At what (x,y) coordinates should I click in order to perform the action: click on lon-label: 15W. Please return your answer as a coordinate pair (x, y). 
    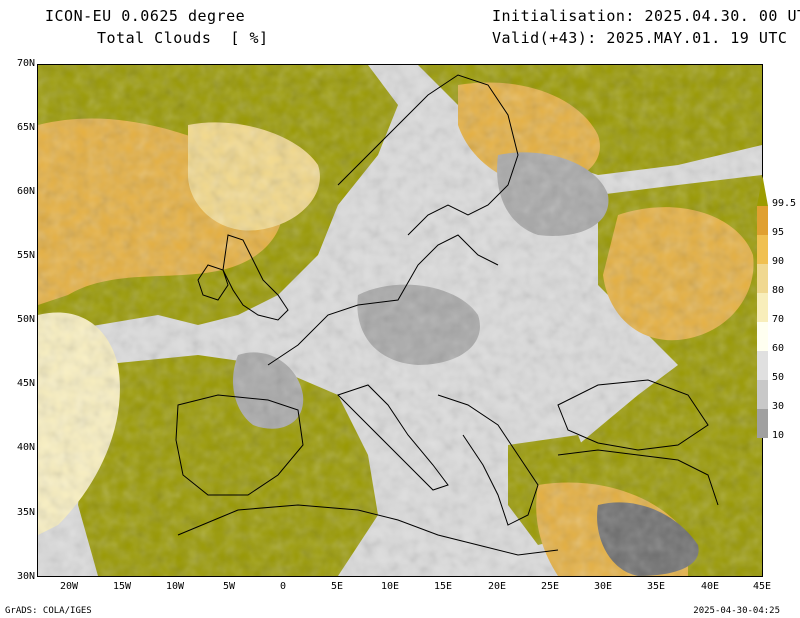
    Looking at the image, I should click on (122, 586).